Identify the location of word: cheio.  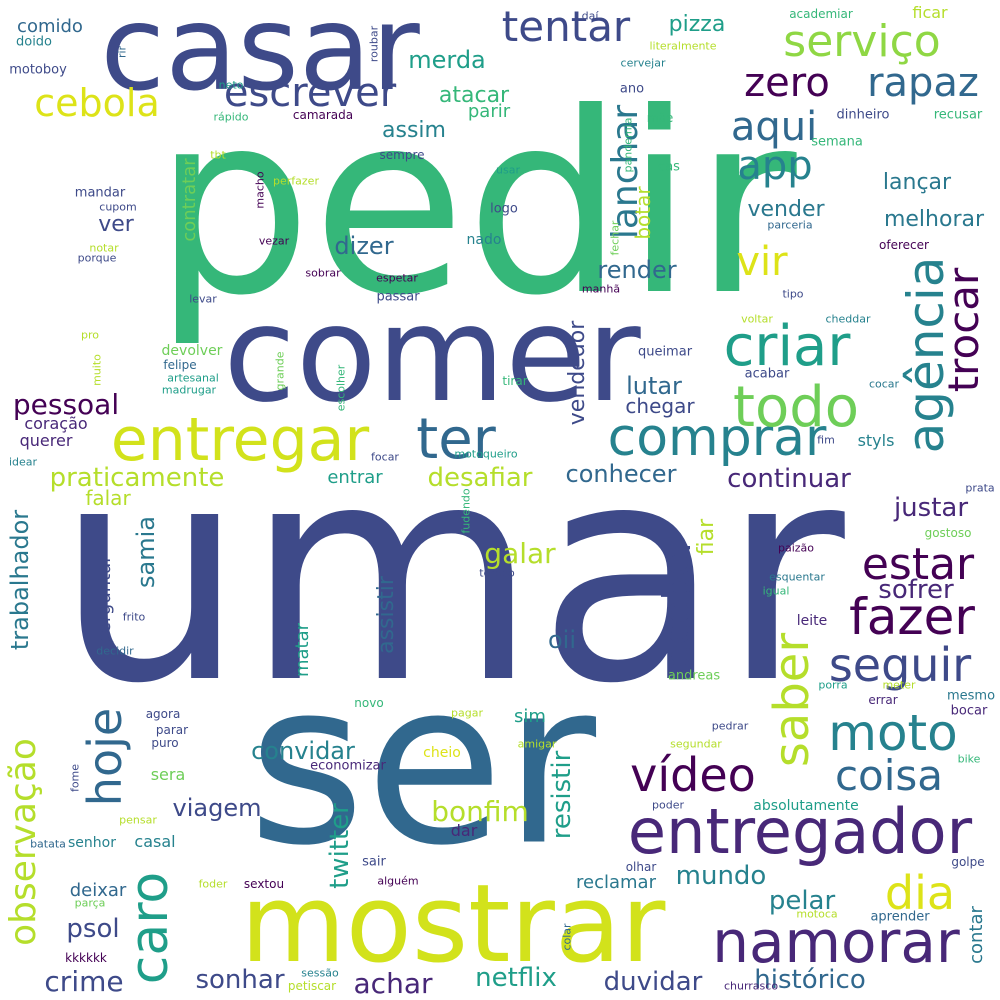
(442, 753).